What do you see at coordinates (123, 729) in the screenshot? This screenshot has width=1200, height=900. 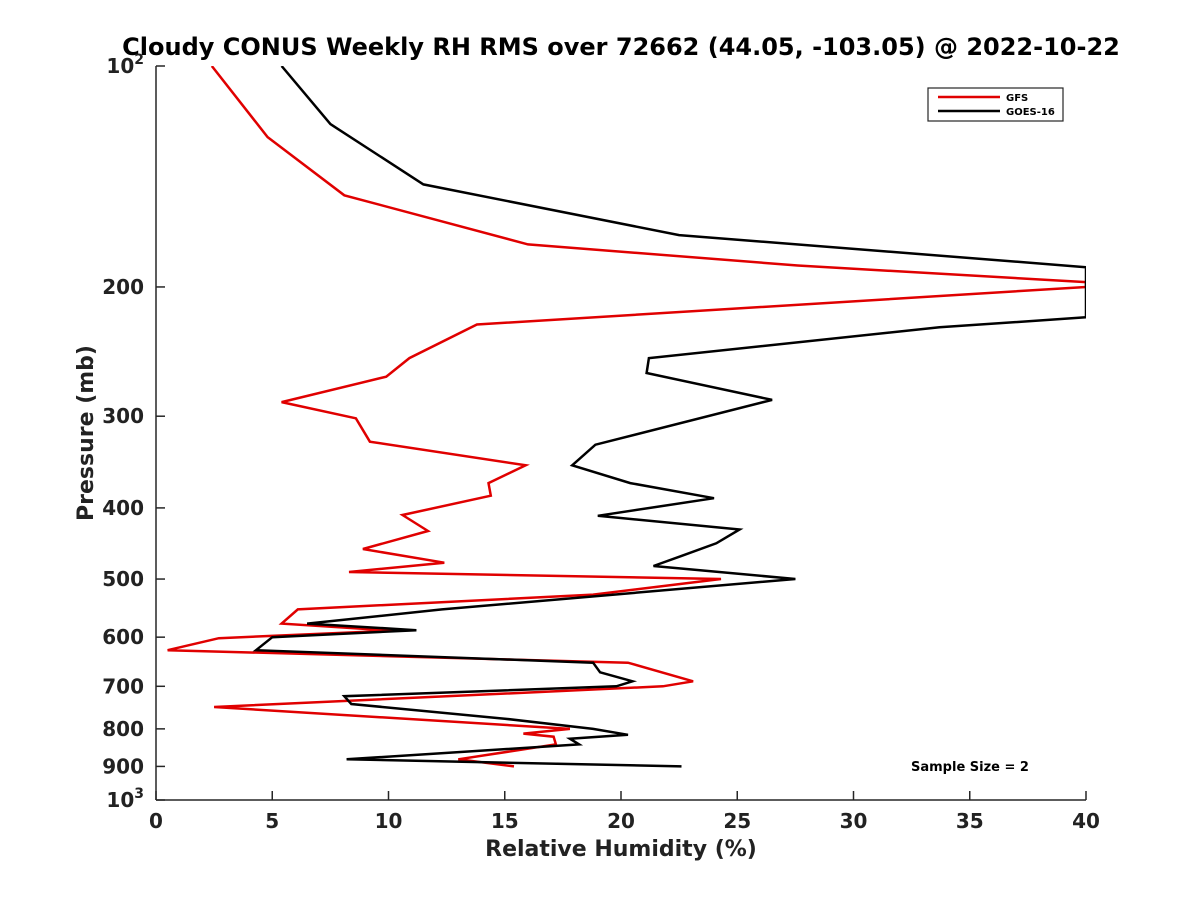 I see `y-tick-label: 800` at bounding box center [123, 729].